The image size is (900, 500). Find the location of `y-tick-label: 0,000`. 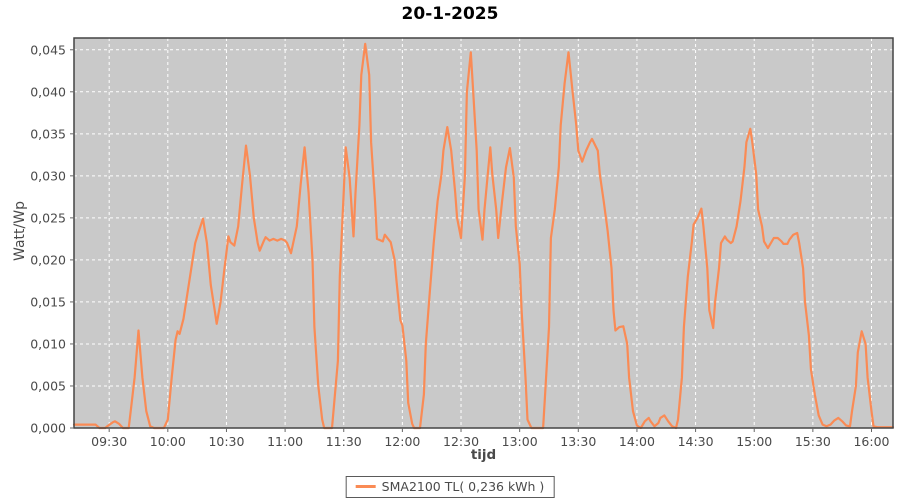

y-tick-label: 0,000 is located at coordinates (48, 428).